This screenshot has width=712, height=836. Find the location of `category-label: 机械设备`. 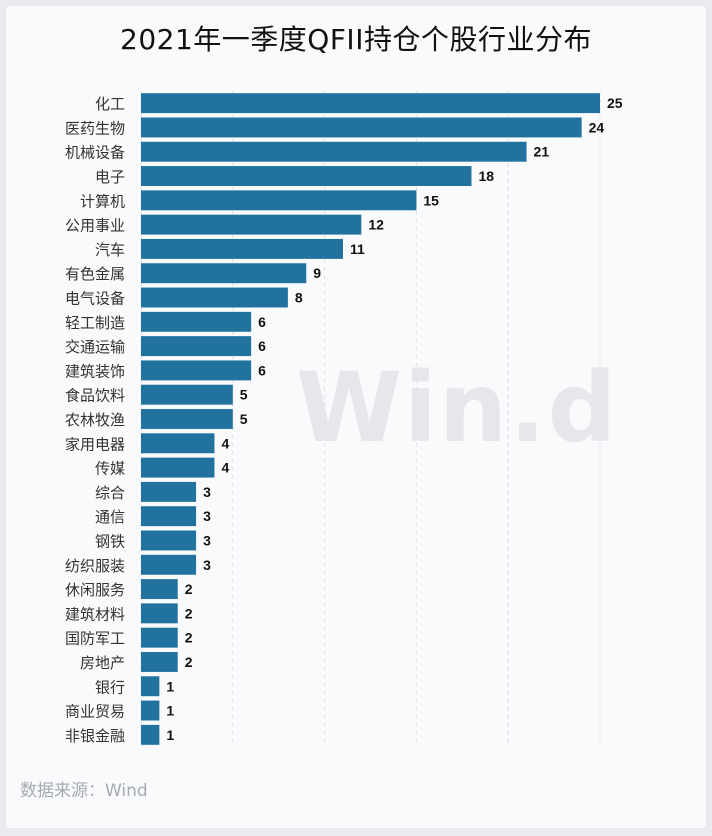

category-label: 机械设备 is located at coordinates (95, 153).